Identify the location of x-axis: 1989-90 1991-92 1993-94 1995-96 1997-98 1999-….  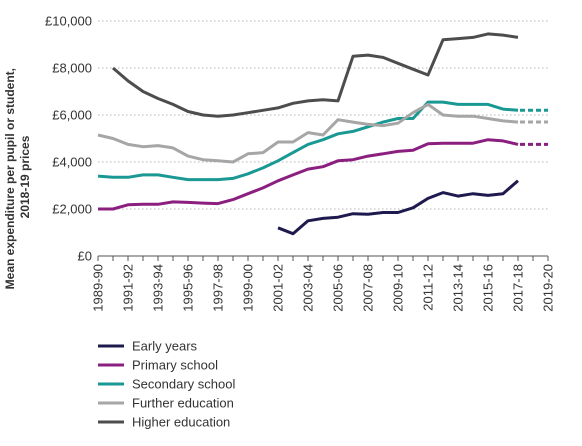
(323, 283).